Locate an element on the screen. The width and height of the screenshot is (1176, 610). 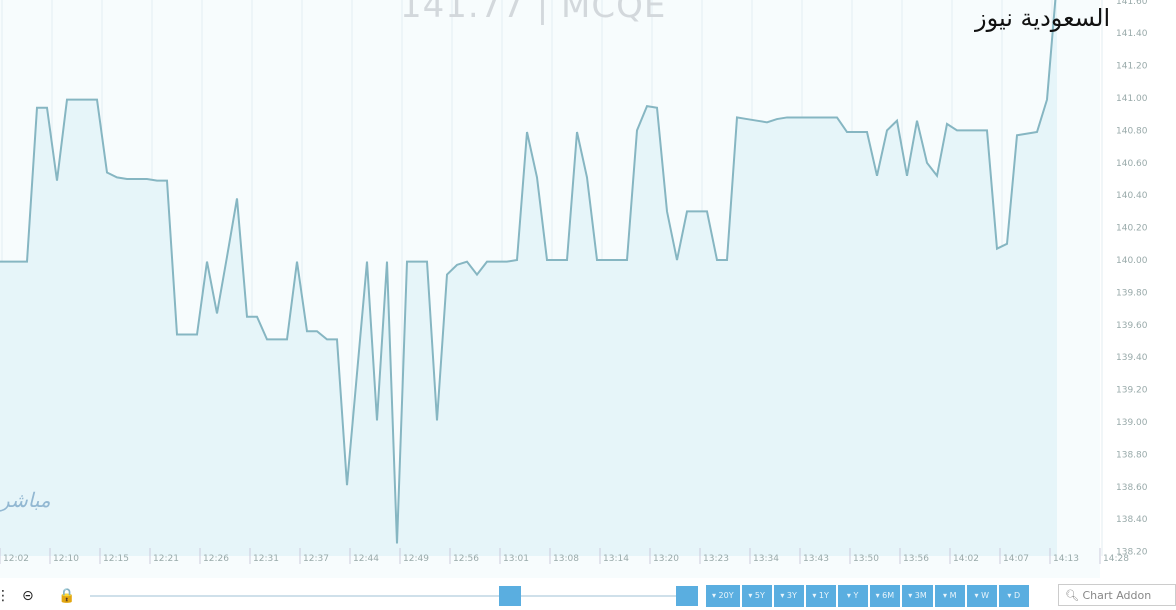
x-tick-label: 12:02 is located at coordinates (16, 559).